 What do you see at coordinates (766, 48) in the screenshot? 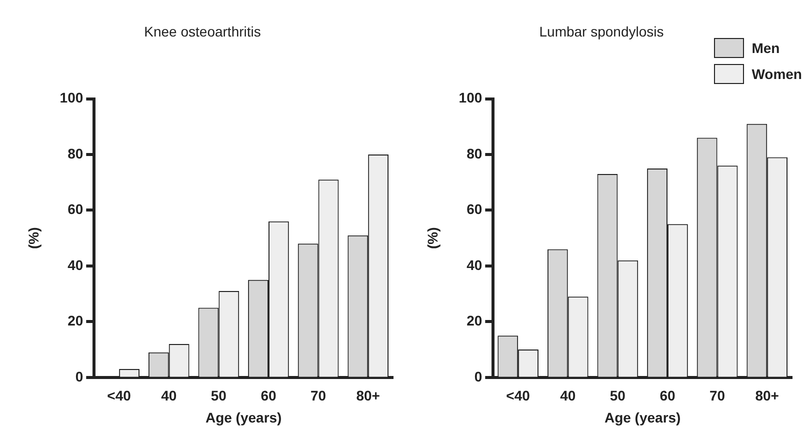
I see `legend-label: Men` at bounding box center [766, 48].